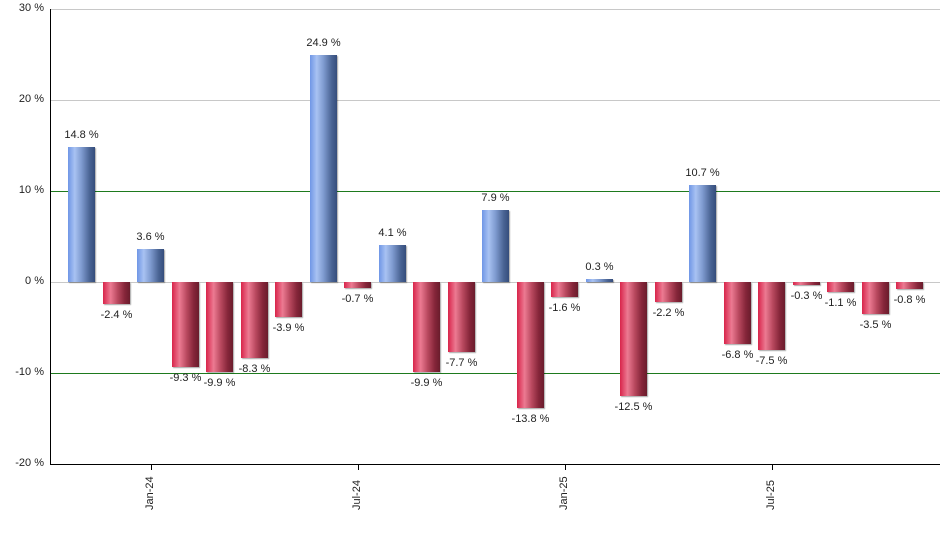 The width and height of the screenshot is (940, 550). I want to click on bar-value-label: -0.7 %, so click(357, 299).